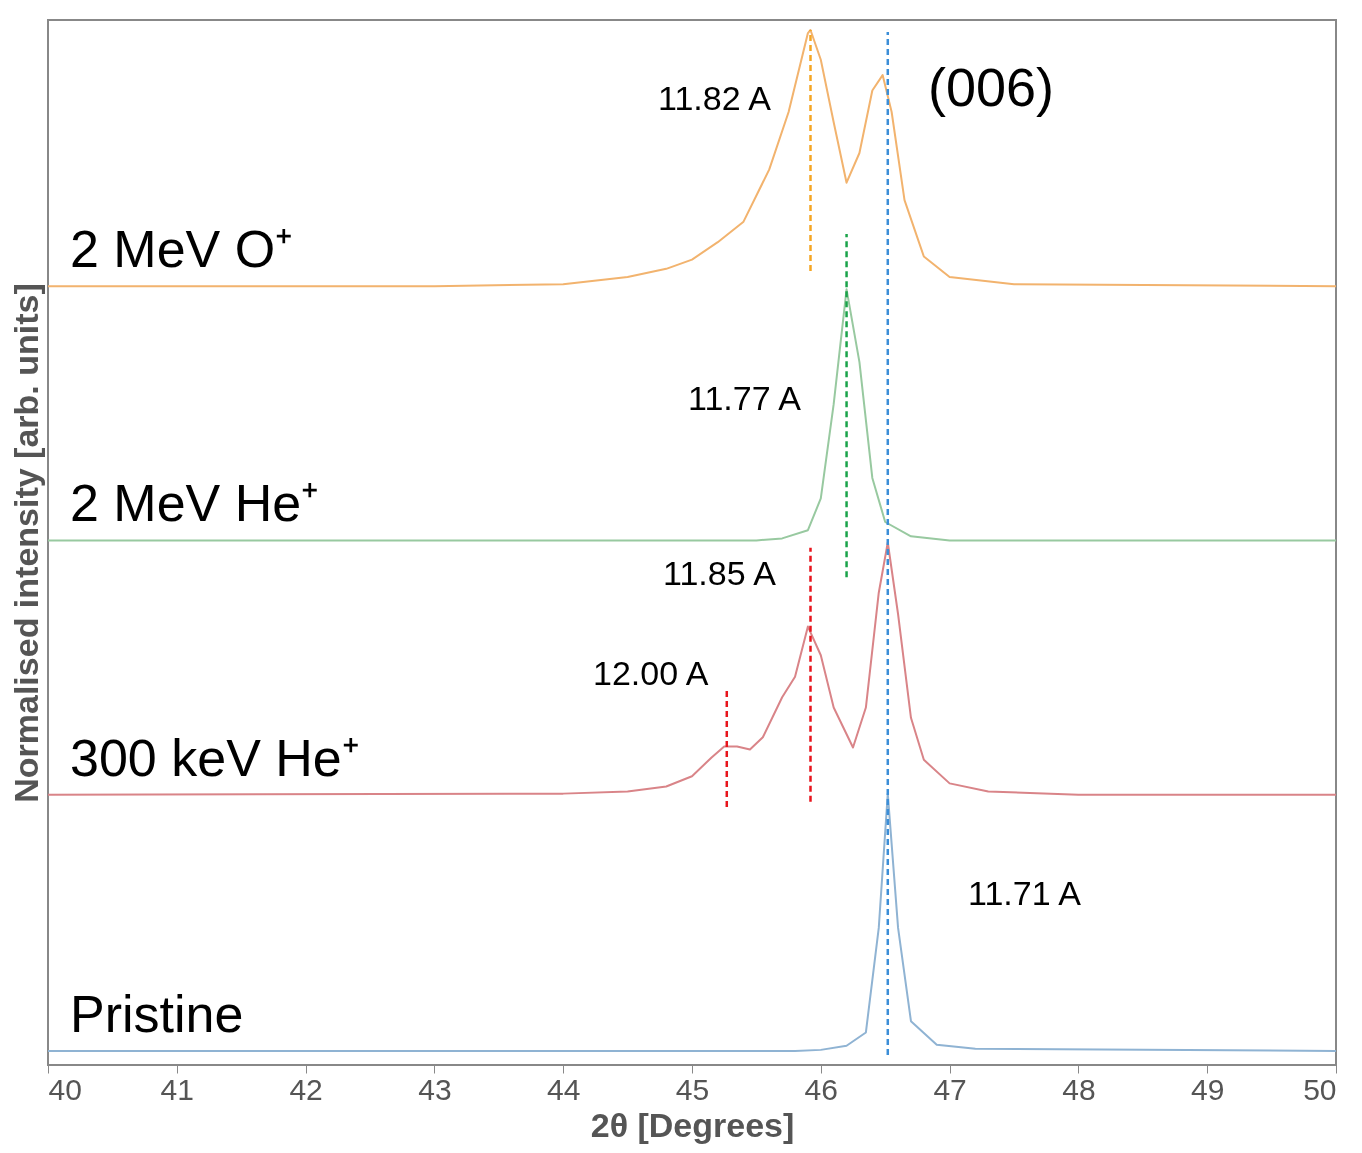 The image size is (1362, 1153). I want to click on x-axis-title: 2θ [Degrees], so click(692, 1124).